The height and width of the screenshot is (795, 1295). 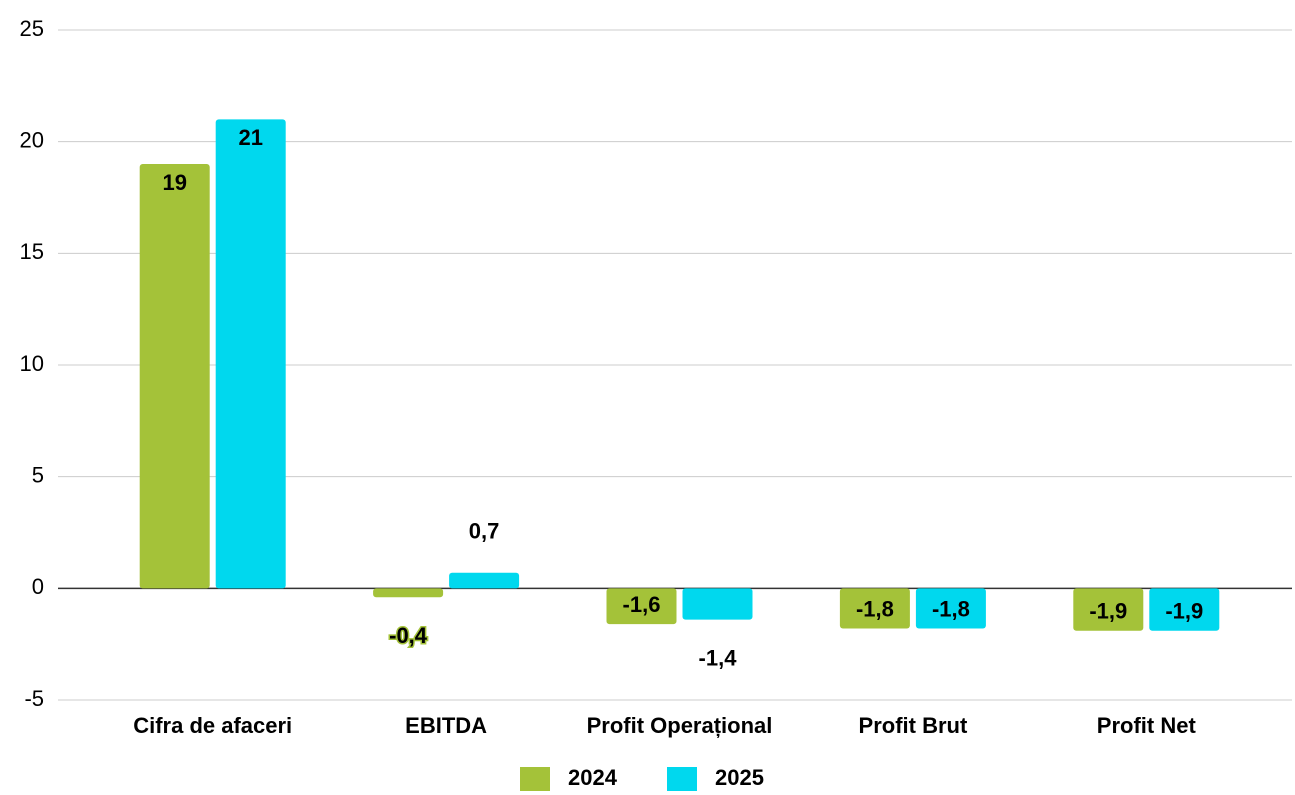 What do you see at coordinates (250, 137) in the screenshot?
I see `data-label: 21` at bounding box center [250, 137].